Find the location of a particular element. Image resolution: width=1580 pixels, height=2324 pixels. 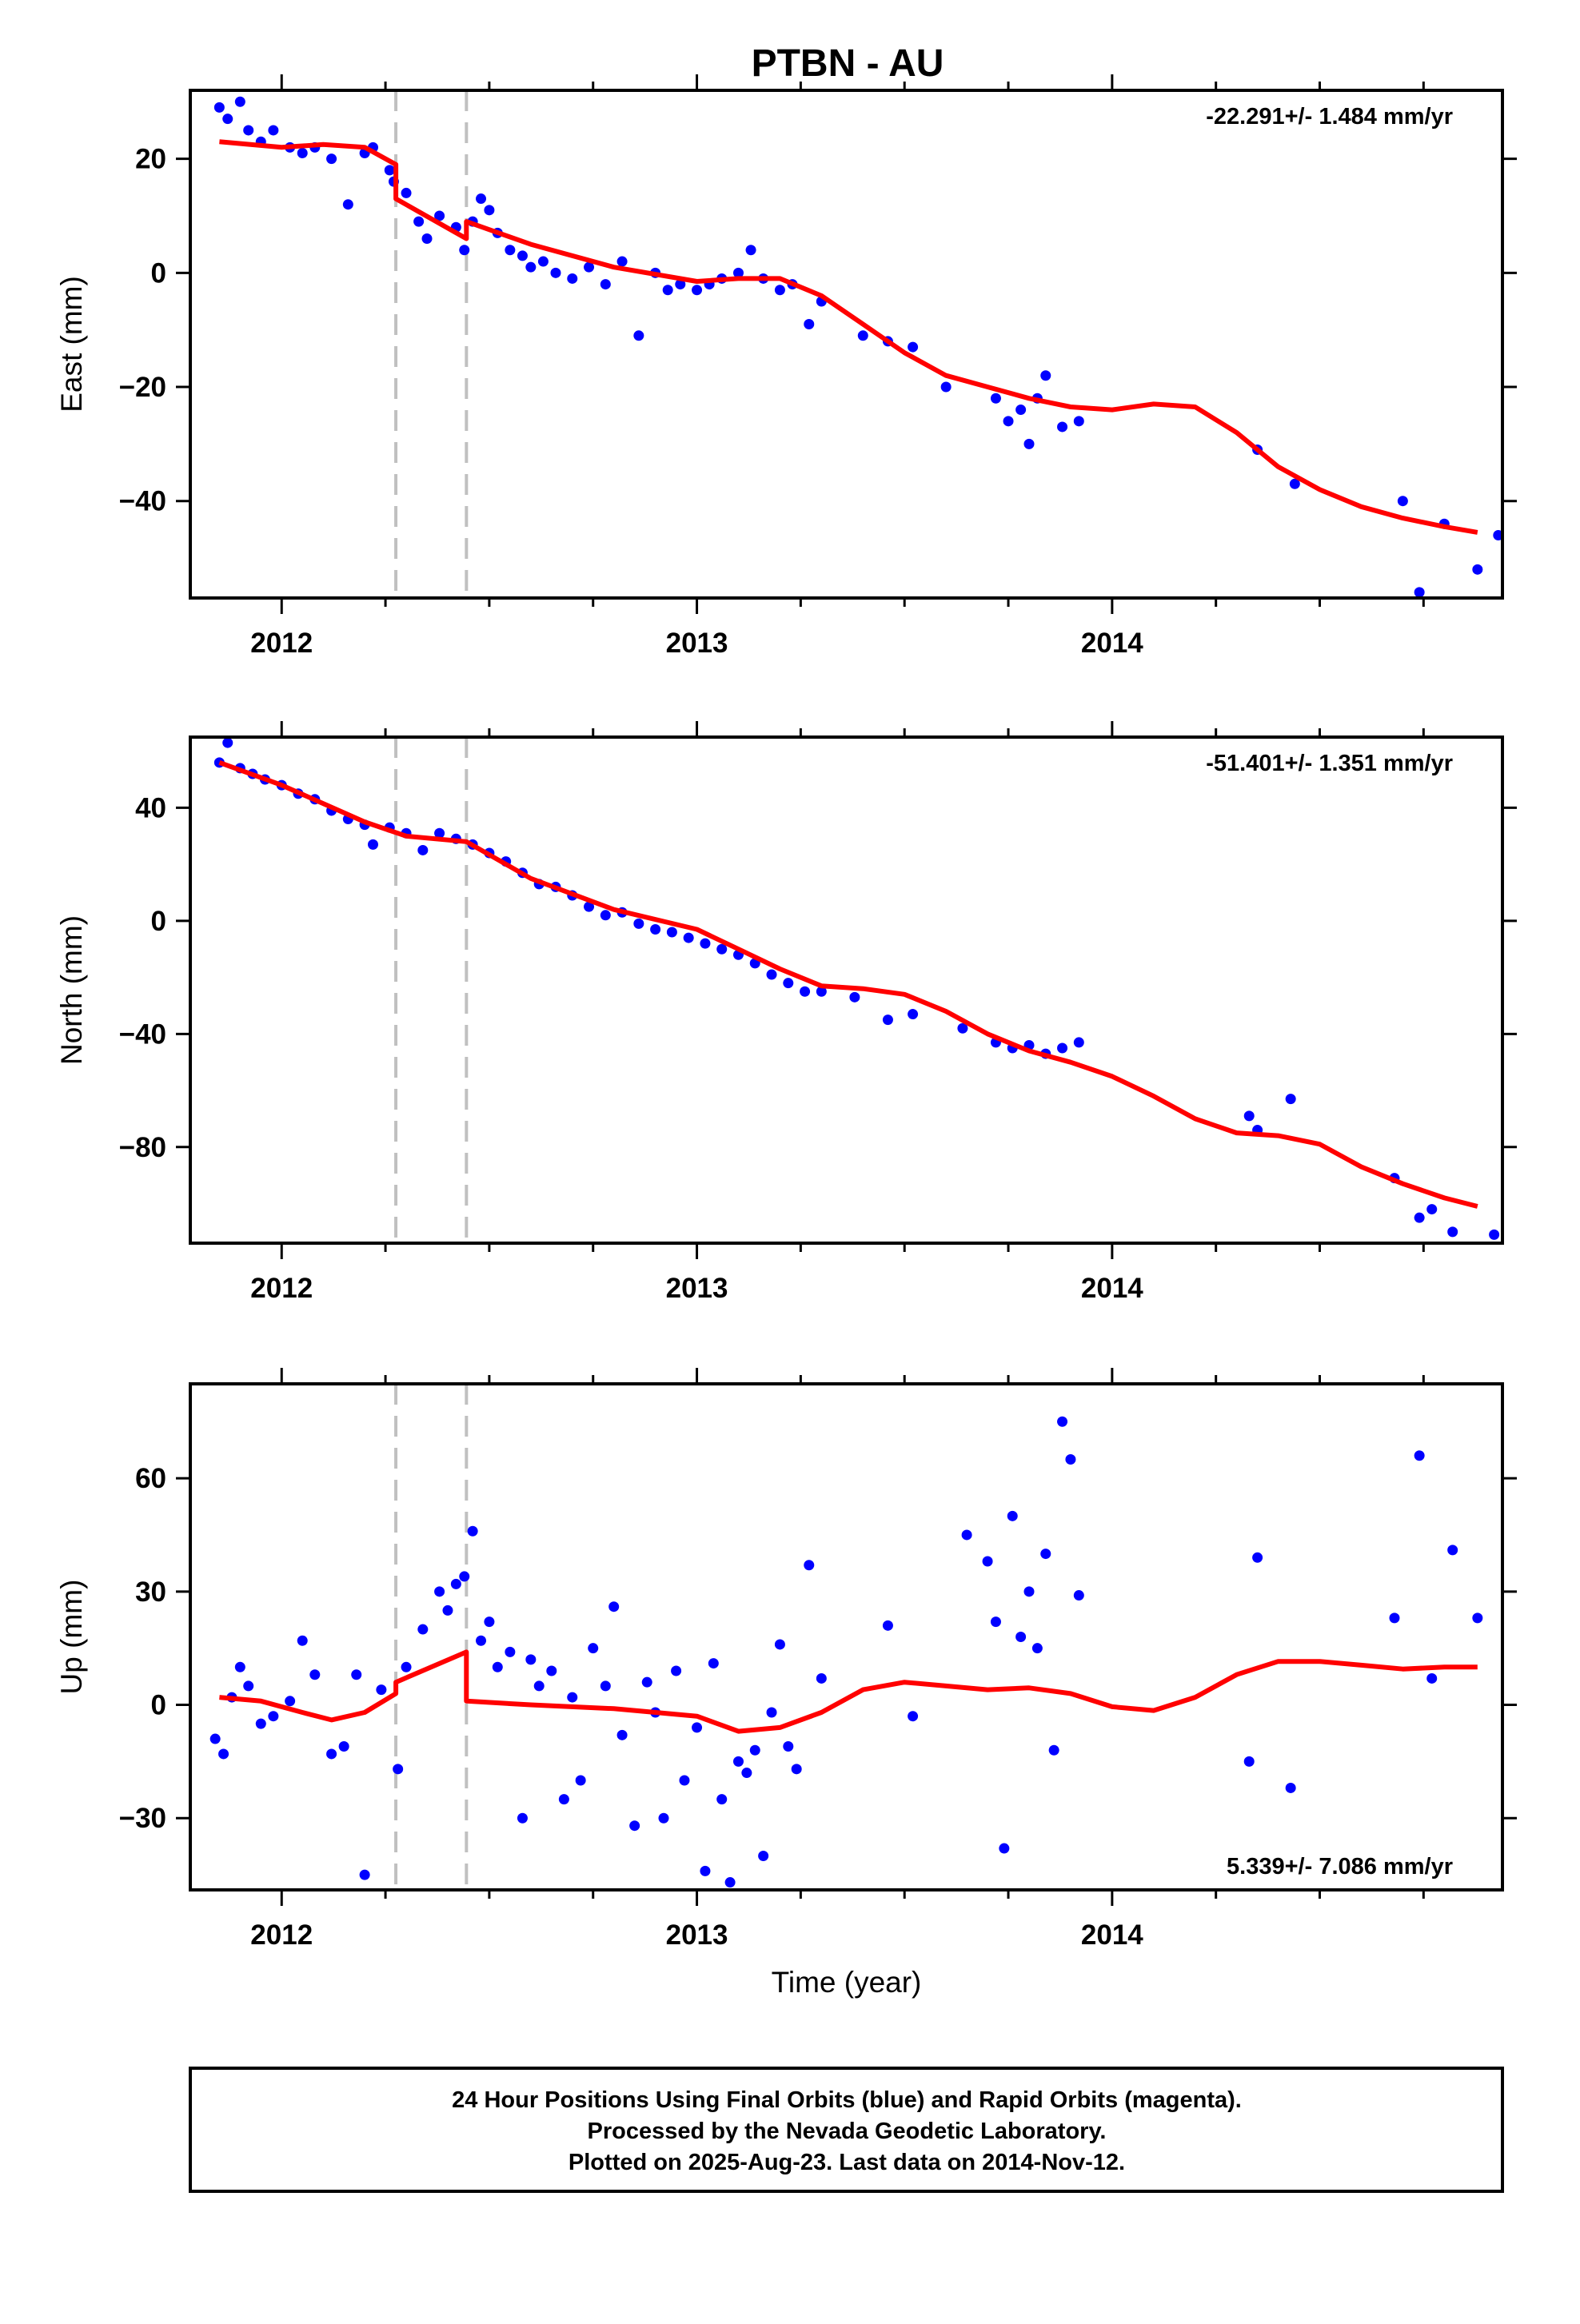

north-y-tick-label: 0 is located at coordinates (158, 921).